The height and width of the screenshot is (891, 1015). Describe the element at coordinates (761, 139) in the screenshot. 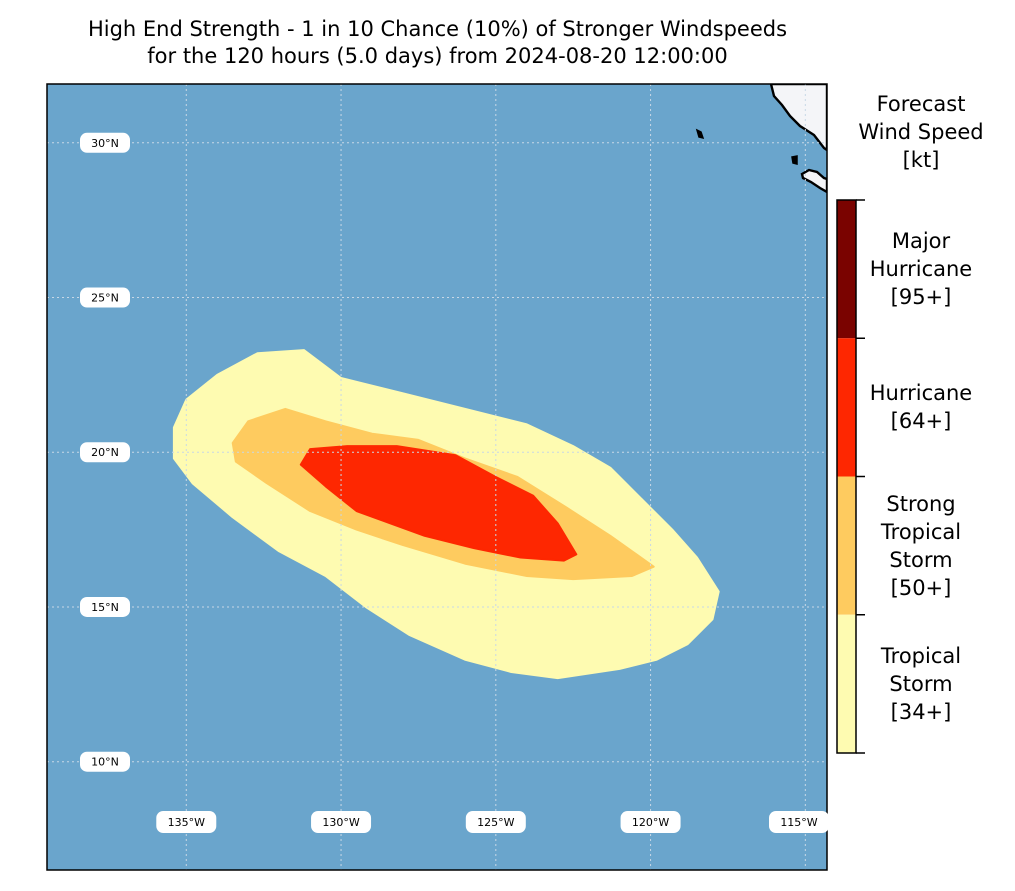

I see `coastline` at that location.